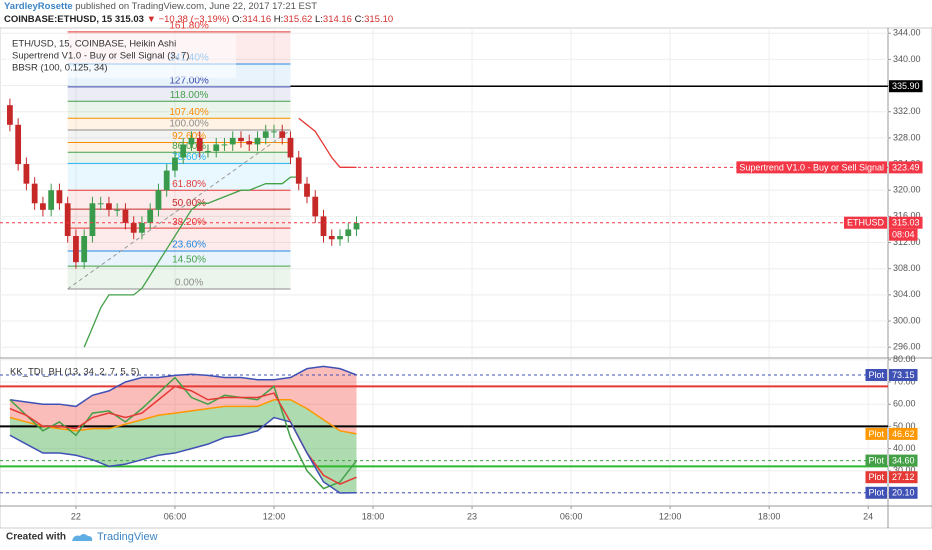 Image resolution: width=932 pixels, height=550 pixels. What do you see at coordinates (189, 136) in the screenshot?
I see `fib-label: 92.60%` at bounding box center [189, 136].